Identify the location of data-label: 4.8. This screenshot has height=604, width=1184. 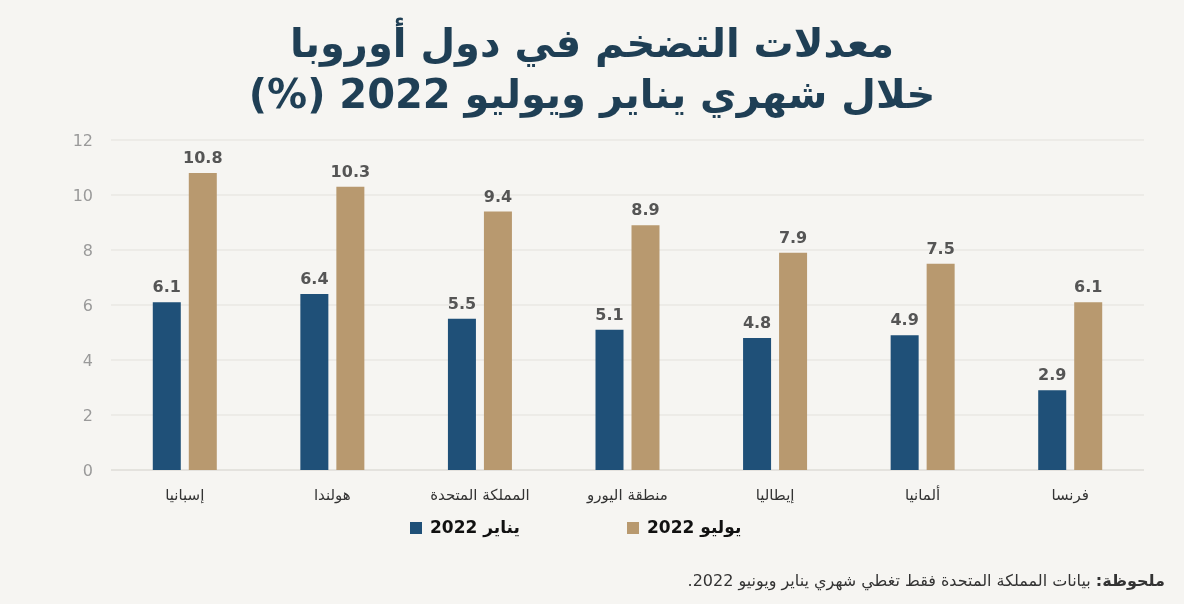
(757, 322).